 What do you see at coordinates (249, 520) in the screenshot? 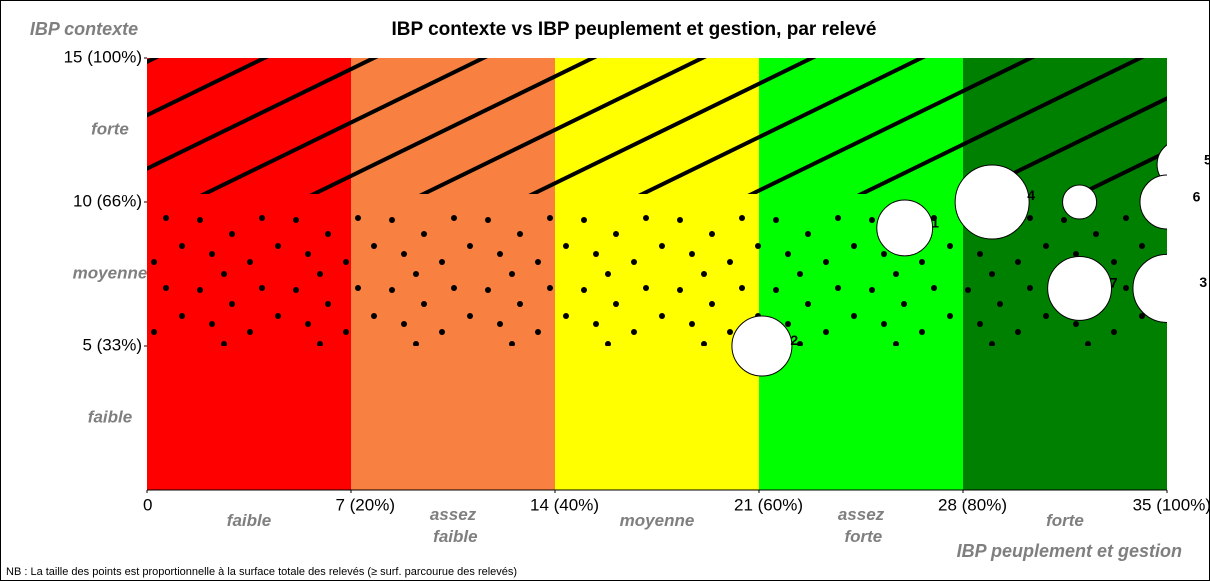
I see `x-level-label: faible` at bounding box center [249, 520].